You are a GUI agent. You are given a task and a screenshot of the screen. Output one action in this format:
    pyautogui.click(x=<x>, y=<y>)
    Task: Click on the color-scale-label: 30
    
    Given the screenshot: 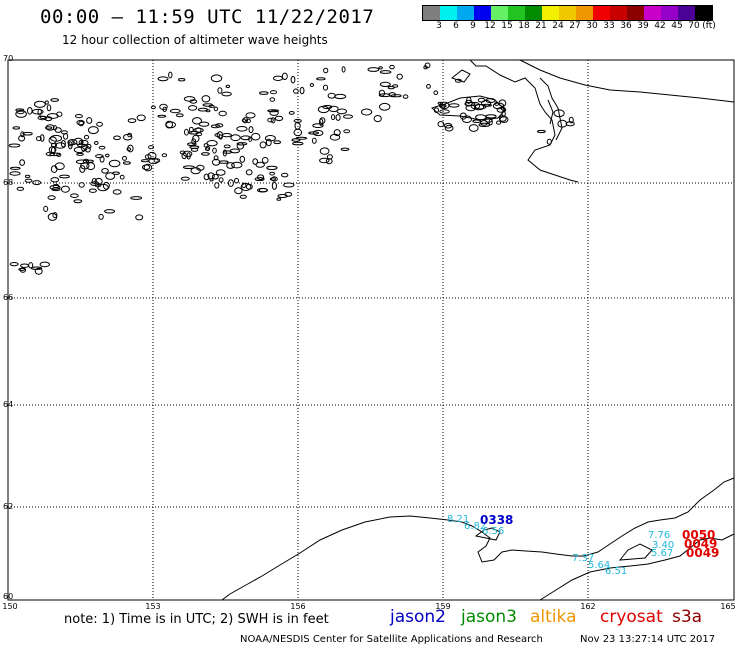 What is the action you would take?
    pyautogui.click(x=592, y=26)
    